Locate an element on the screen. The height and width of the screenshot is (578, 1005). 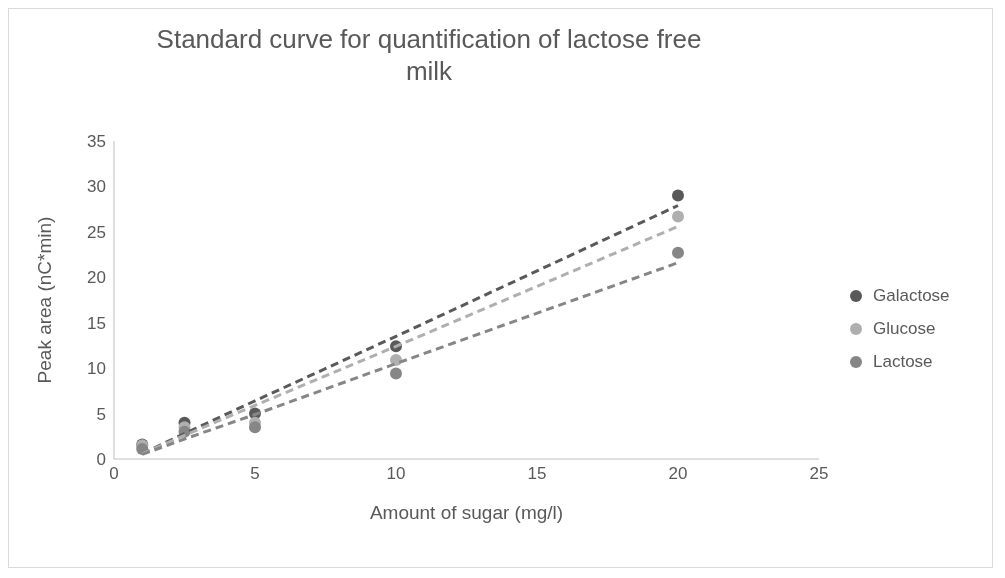
y-tick-label: 5 is located at coordinates (101, 414).